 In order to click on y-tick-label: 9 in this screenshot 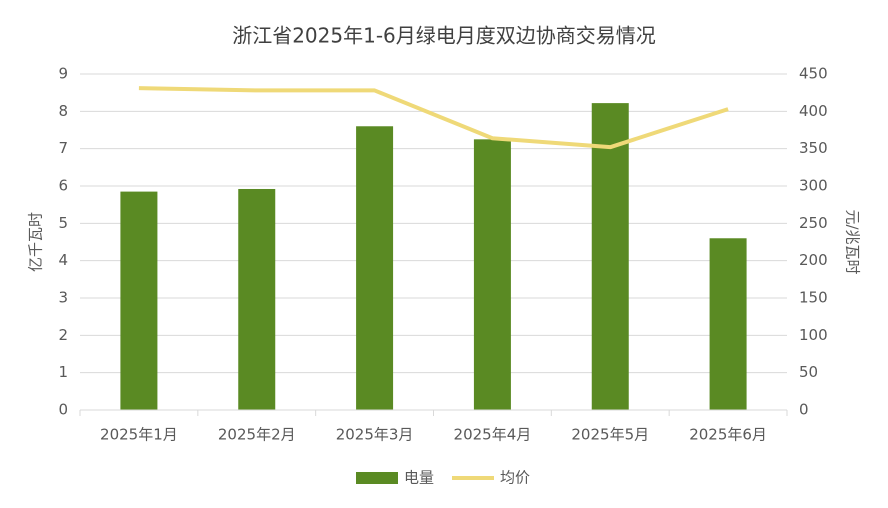, I will do `click(63, 74)`.